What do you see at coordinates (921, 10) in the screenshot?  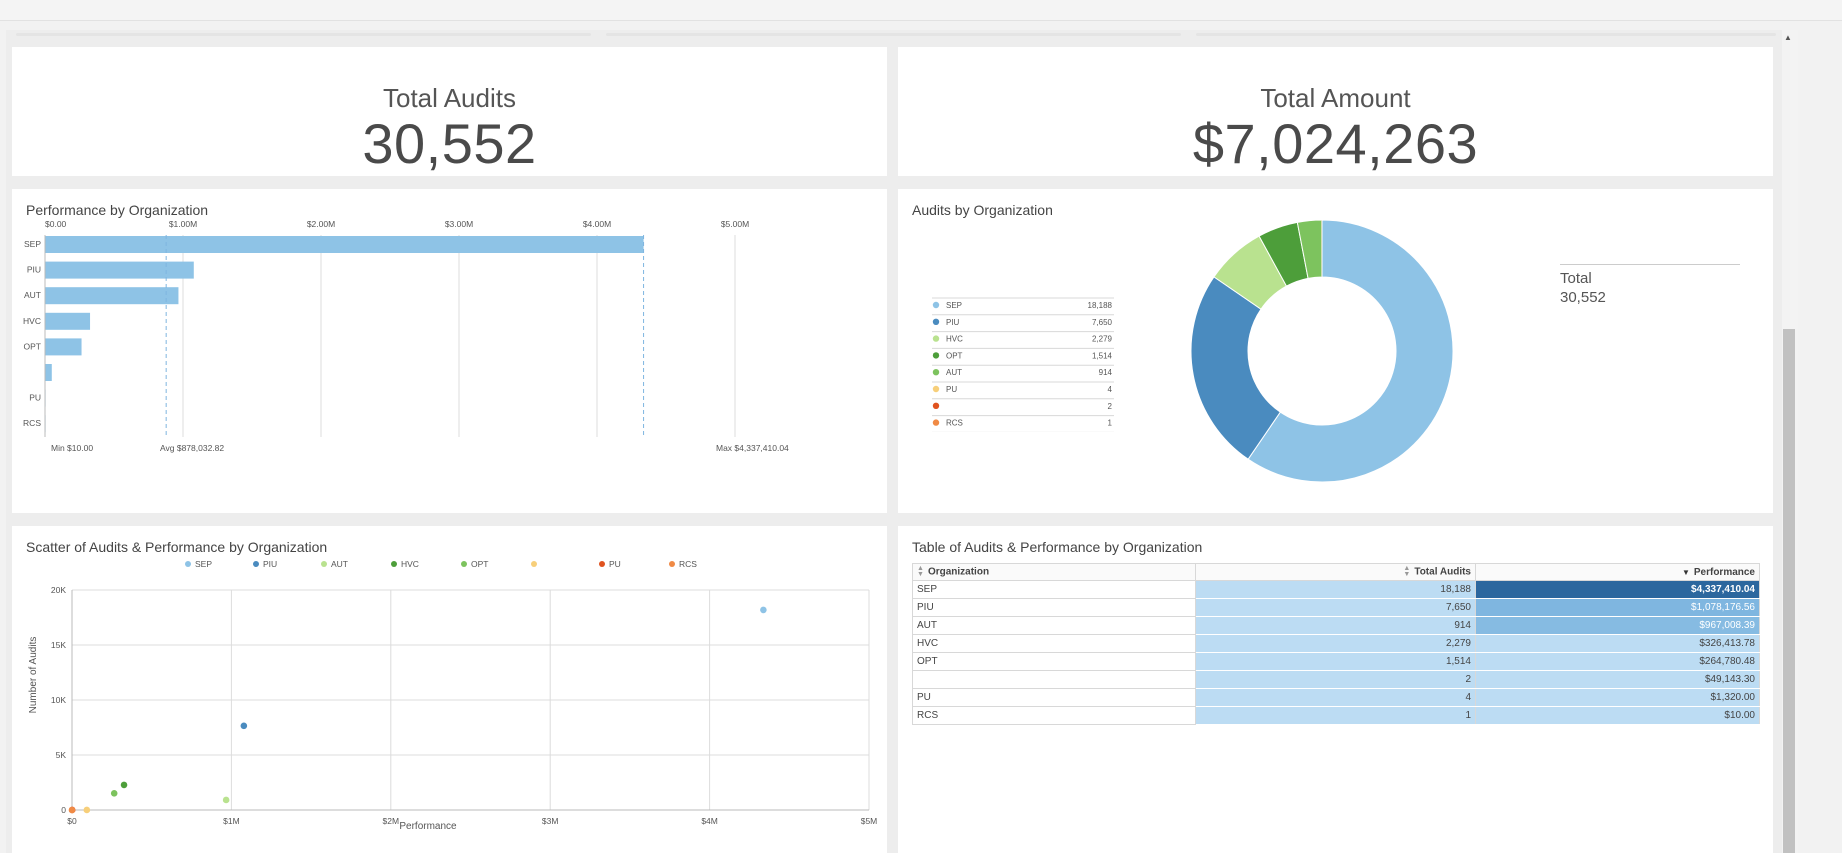 I see `top-bar` at bounding box center [921, 10].